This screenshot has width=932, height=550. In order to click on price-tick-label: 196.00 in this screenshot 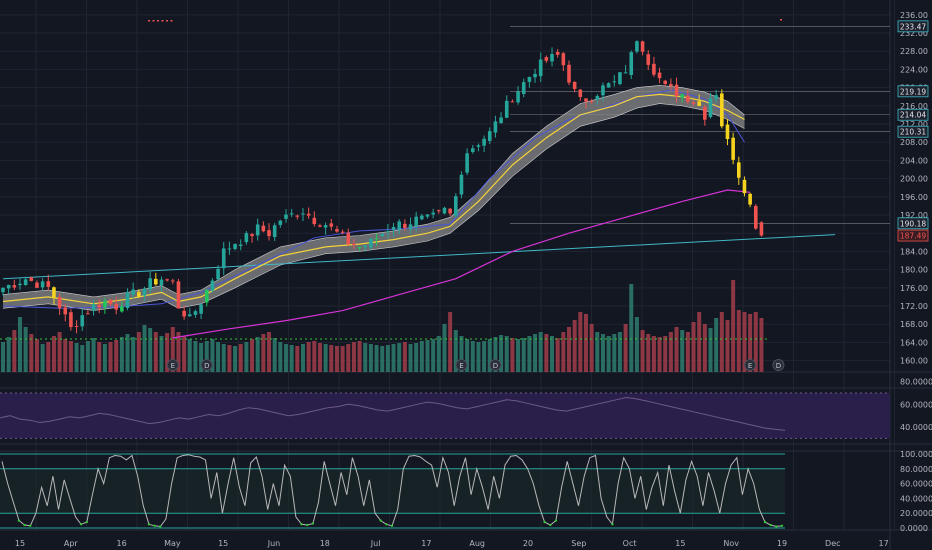, I will do `click(914, 197)`.